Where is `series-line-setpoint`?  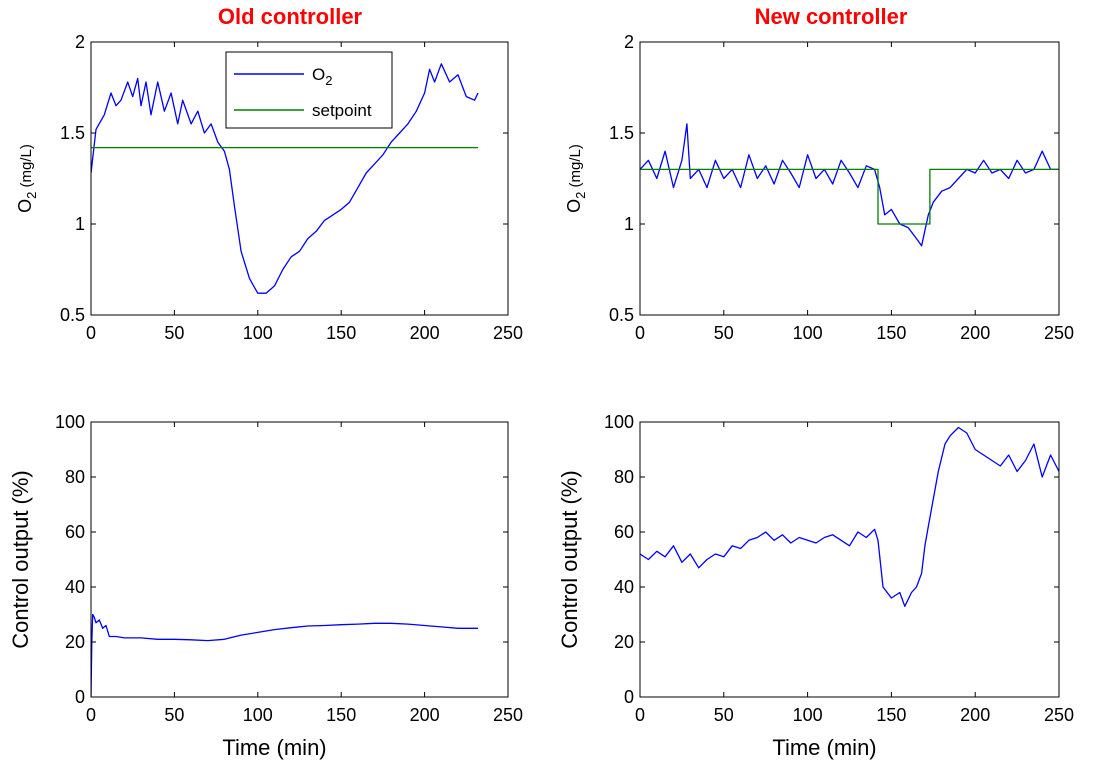
series-line-setpoint is located at coordinates (849, 196).